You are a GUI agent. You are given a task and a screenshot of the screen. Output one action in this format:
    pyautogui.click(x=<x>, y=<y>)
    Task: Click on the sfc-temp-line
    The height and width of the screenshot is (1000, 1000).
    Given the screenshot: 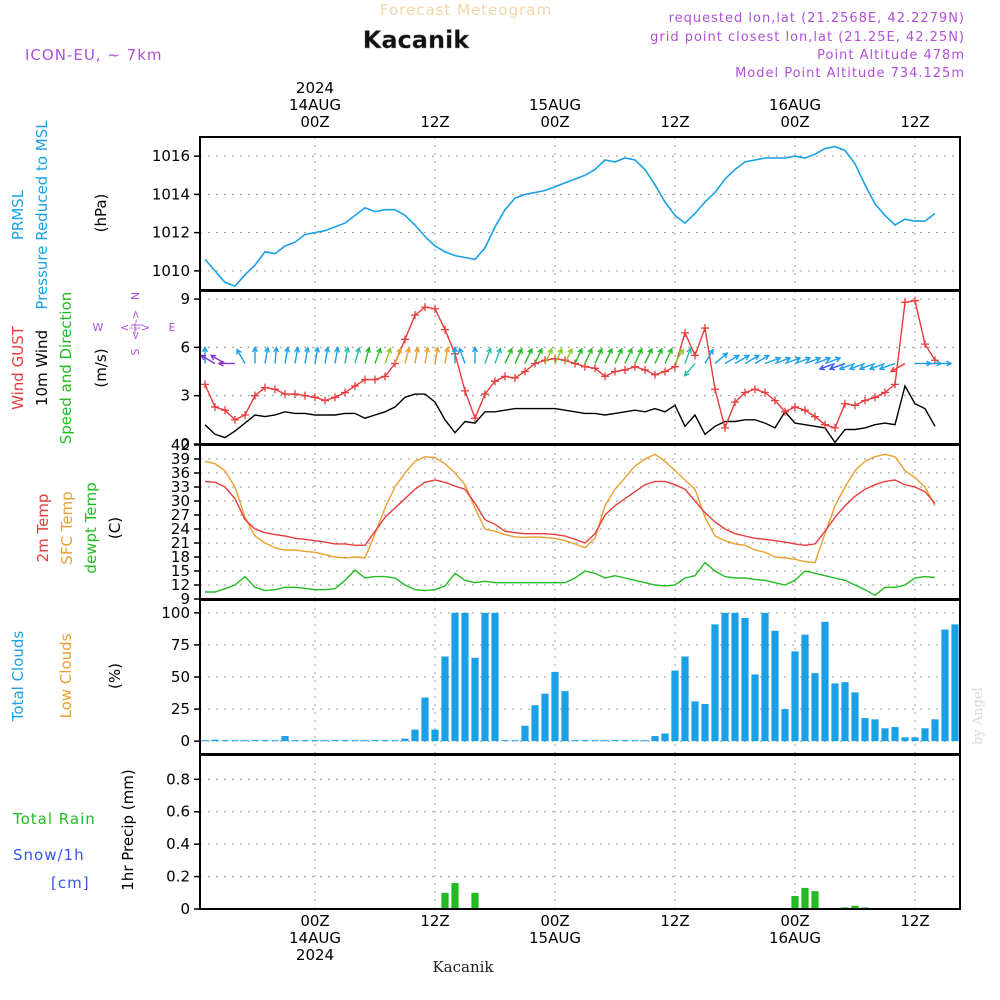 What is the action you would take?
    pyautogui.click(x=570, y=508)
    